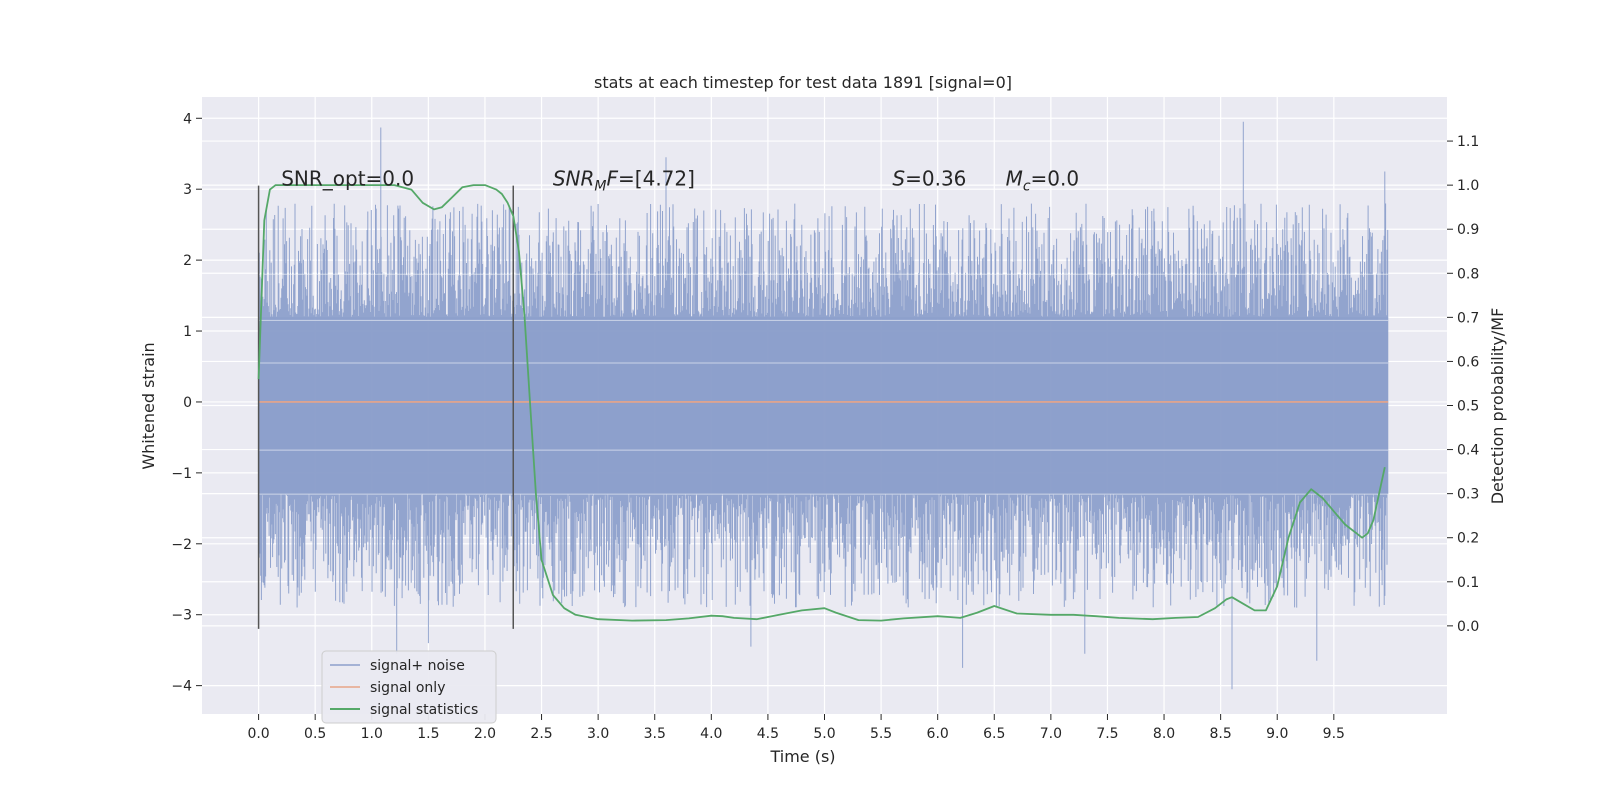 Image resolution: width=1600 pixels, height=800 pixels. Describe the element at coordinates (1497, 406) in the screenshot. I see `y2-axis-title: Detection probability/MF` at that location.